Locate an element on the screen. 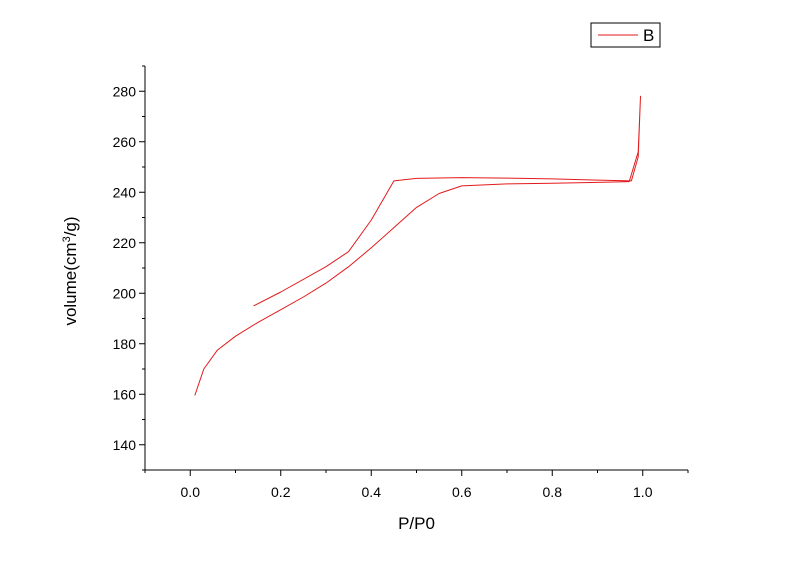 The width and height of the screenshot is (800, 565). x-ticks: 0.0 0.2 0.4 0.6 0.8 1.0 is located at coordinates (416, 485).